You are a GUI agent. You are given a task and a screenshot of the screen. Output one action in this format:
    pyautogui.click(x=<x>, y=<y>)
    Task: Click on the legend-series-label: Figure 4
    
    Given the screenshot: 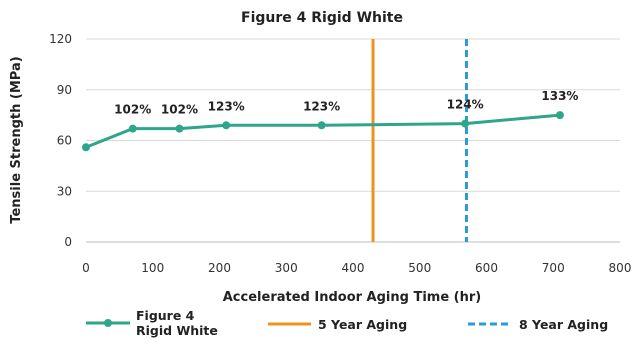 What is the action you would take?
    pyautogui.click(x=165, y=315)
    